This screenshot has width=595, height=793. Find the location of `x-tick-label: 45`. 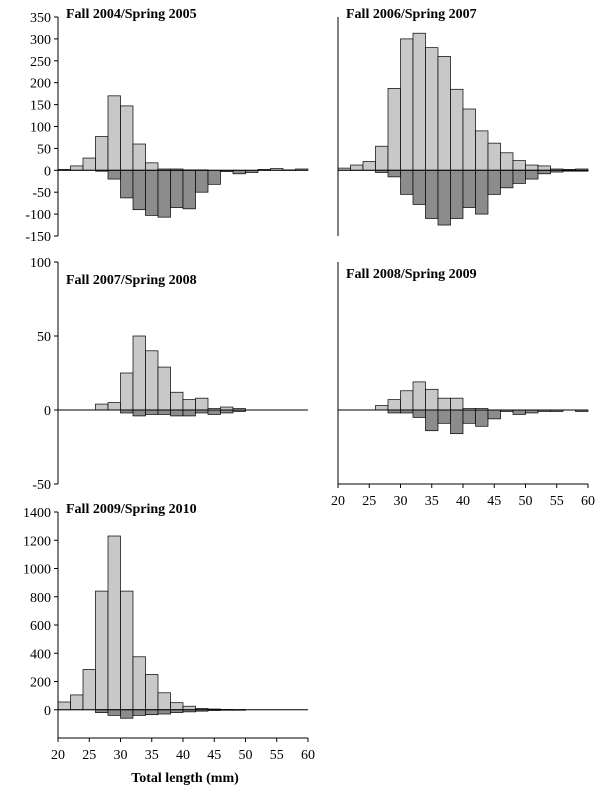

x-tick-label: 45 is located at coordinates (214, 755).